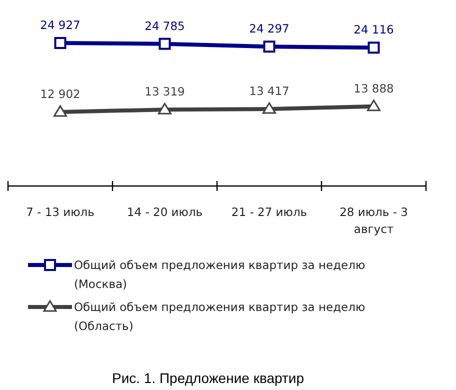 This screenshot has width=456, height=390. I want to click on legend-label: Общий объем предложения квартир за неделю (Москва), so click(220, 274).